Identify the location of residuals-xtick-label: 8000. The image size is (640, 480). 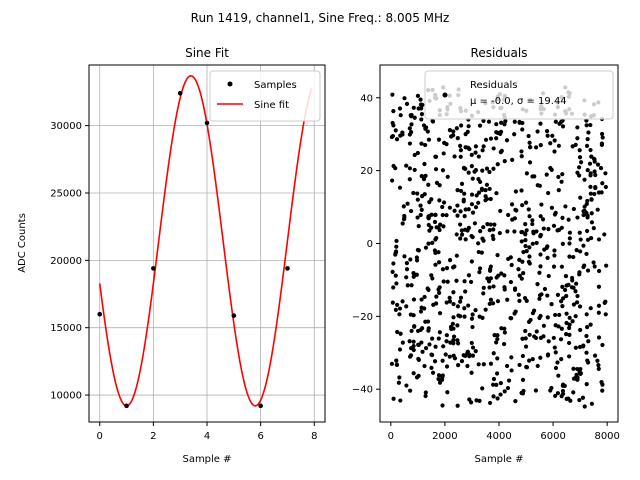
(606, 436).